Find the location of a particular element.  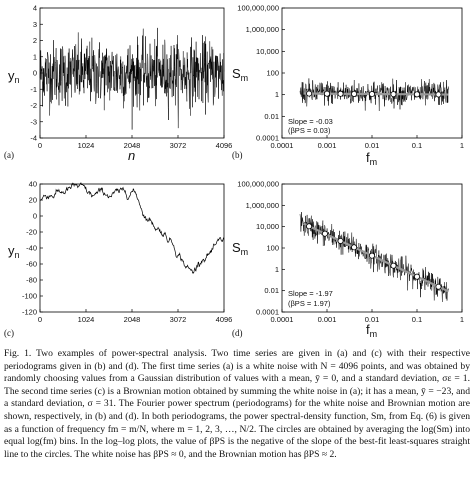

panel-d-periodogram is located at coordinates (374, 257).